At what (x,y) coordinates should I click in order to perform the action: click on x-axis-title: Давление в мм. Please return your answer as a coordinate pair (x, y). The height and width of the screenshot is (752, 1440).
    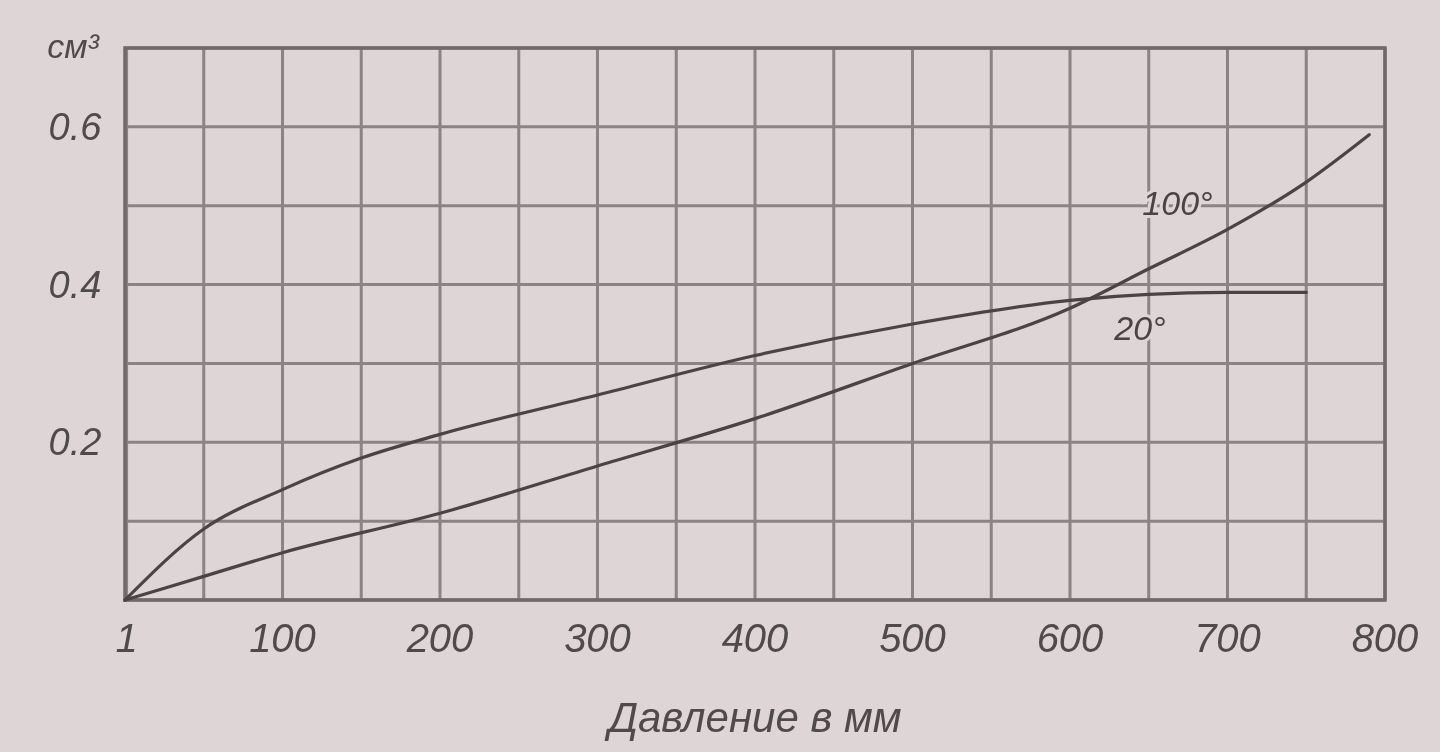
    Looking at the image, I should click on (753, 717).